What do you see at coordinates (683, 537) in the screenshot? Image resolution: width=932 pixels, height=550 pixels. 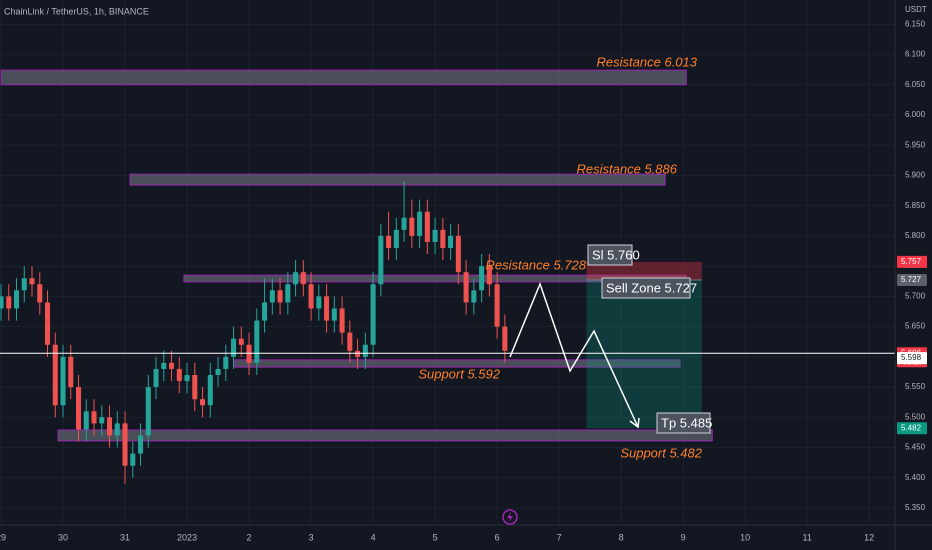 I see `x-tick-label: 9` at bounding box center [683, 537].